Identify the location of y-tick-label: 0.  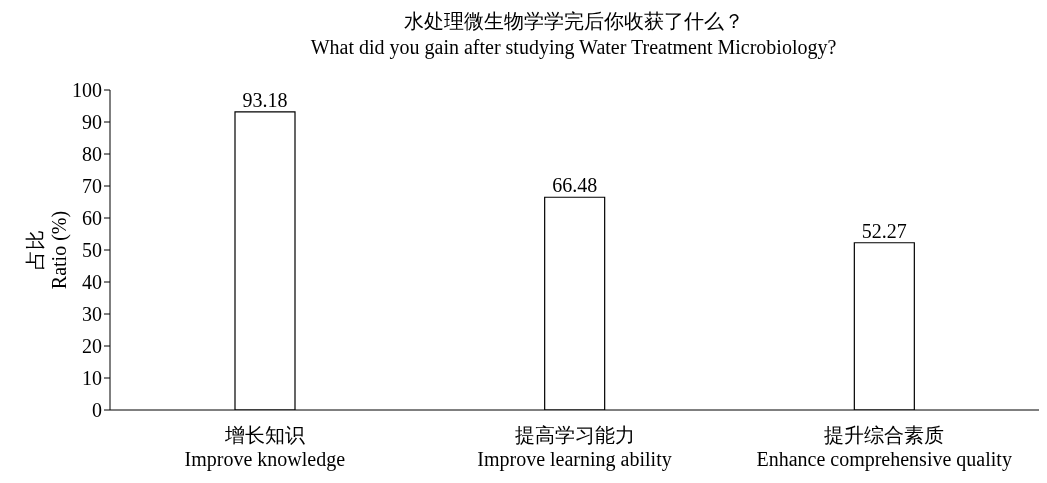
(97, 410).